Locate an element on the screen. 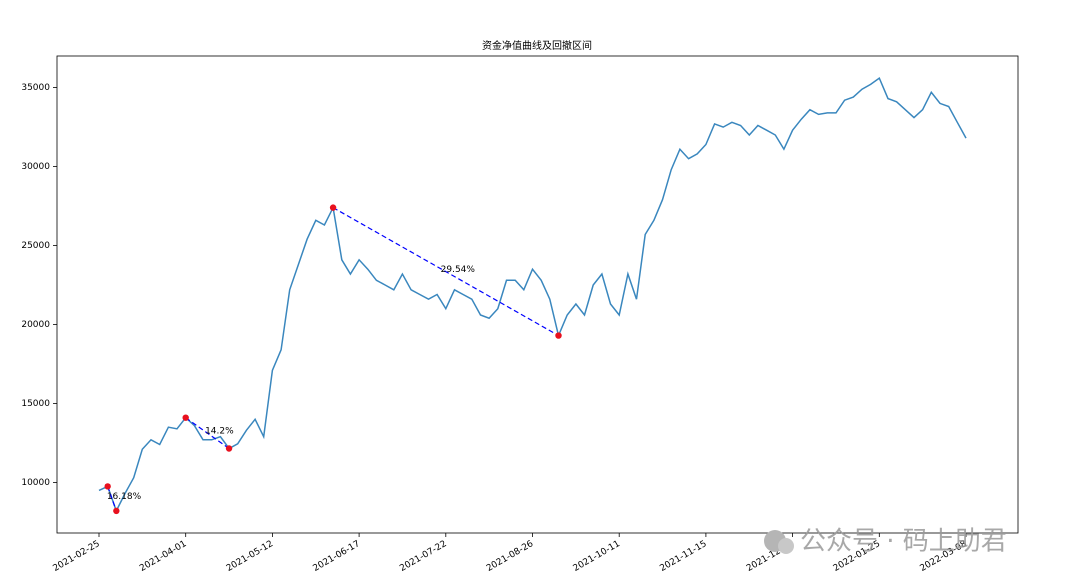  watermark-text: 公众号 · 码上助君 is located at coordinates (903, 542).